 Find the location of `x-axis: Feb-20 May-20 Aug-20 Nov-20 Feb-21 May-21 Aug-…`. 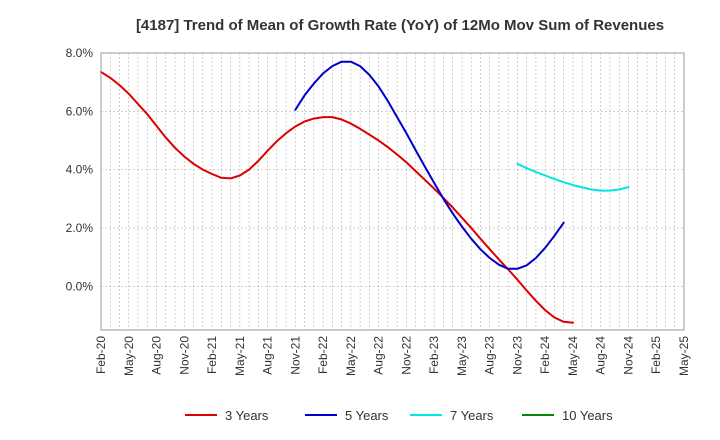

x-axis: Feb-20 May-20 Aug-20 Nov-20 Feb-21 May-21 Aug-… is located at coordinates (392, 356).